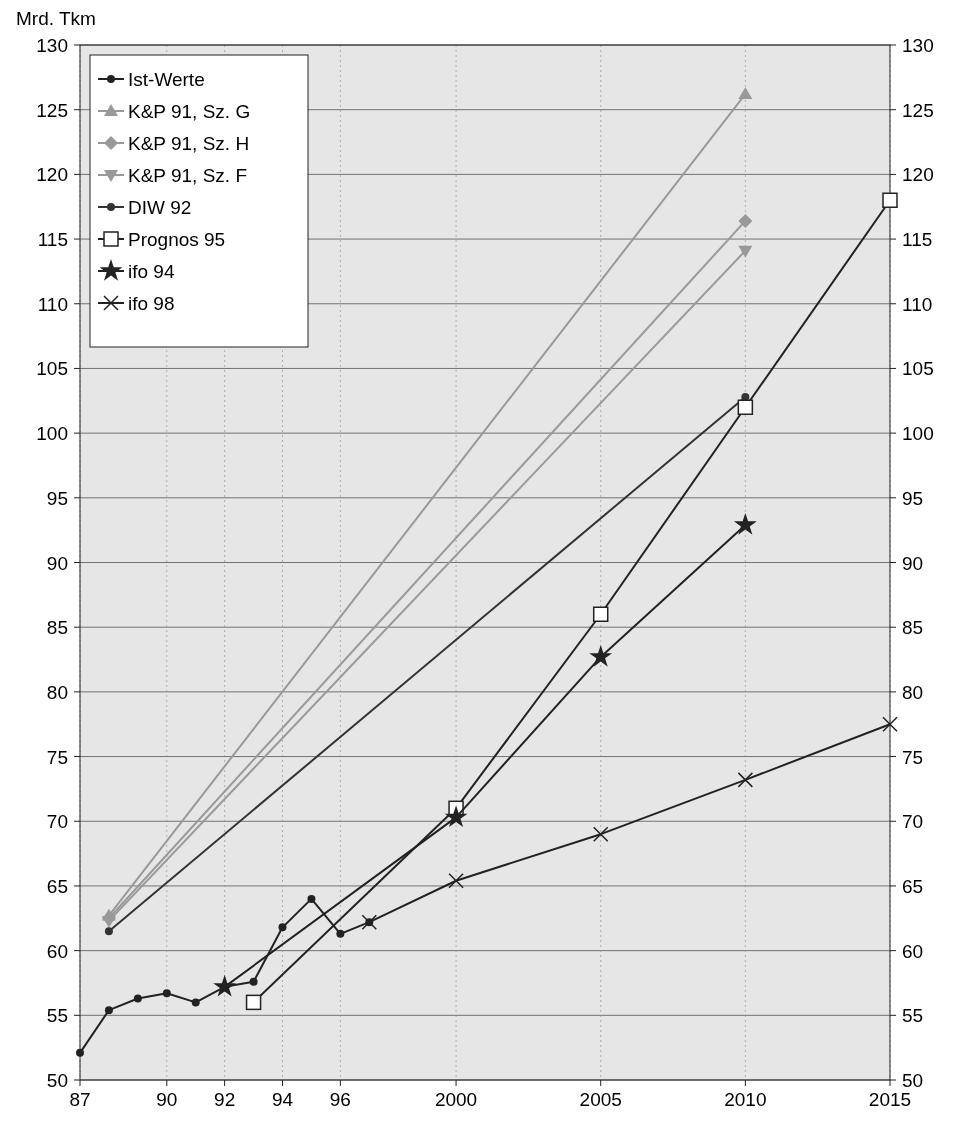  What do you see at coordinates (918, 110) in the screenshot?
I see `y2-tick-label: 125` at bounding box center [918, 110].